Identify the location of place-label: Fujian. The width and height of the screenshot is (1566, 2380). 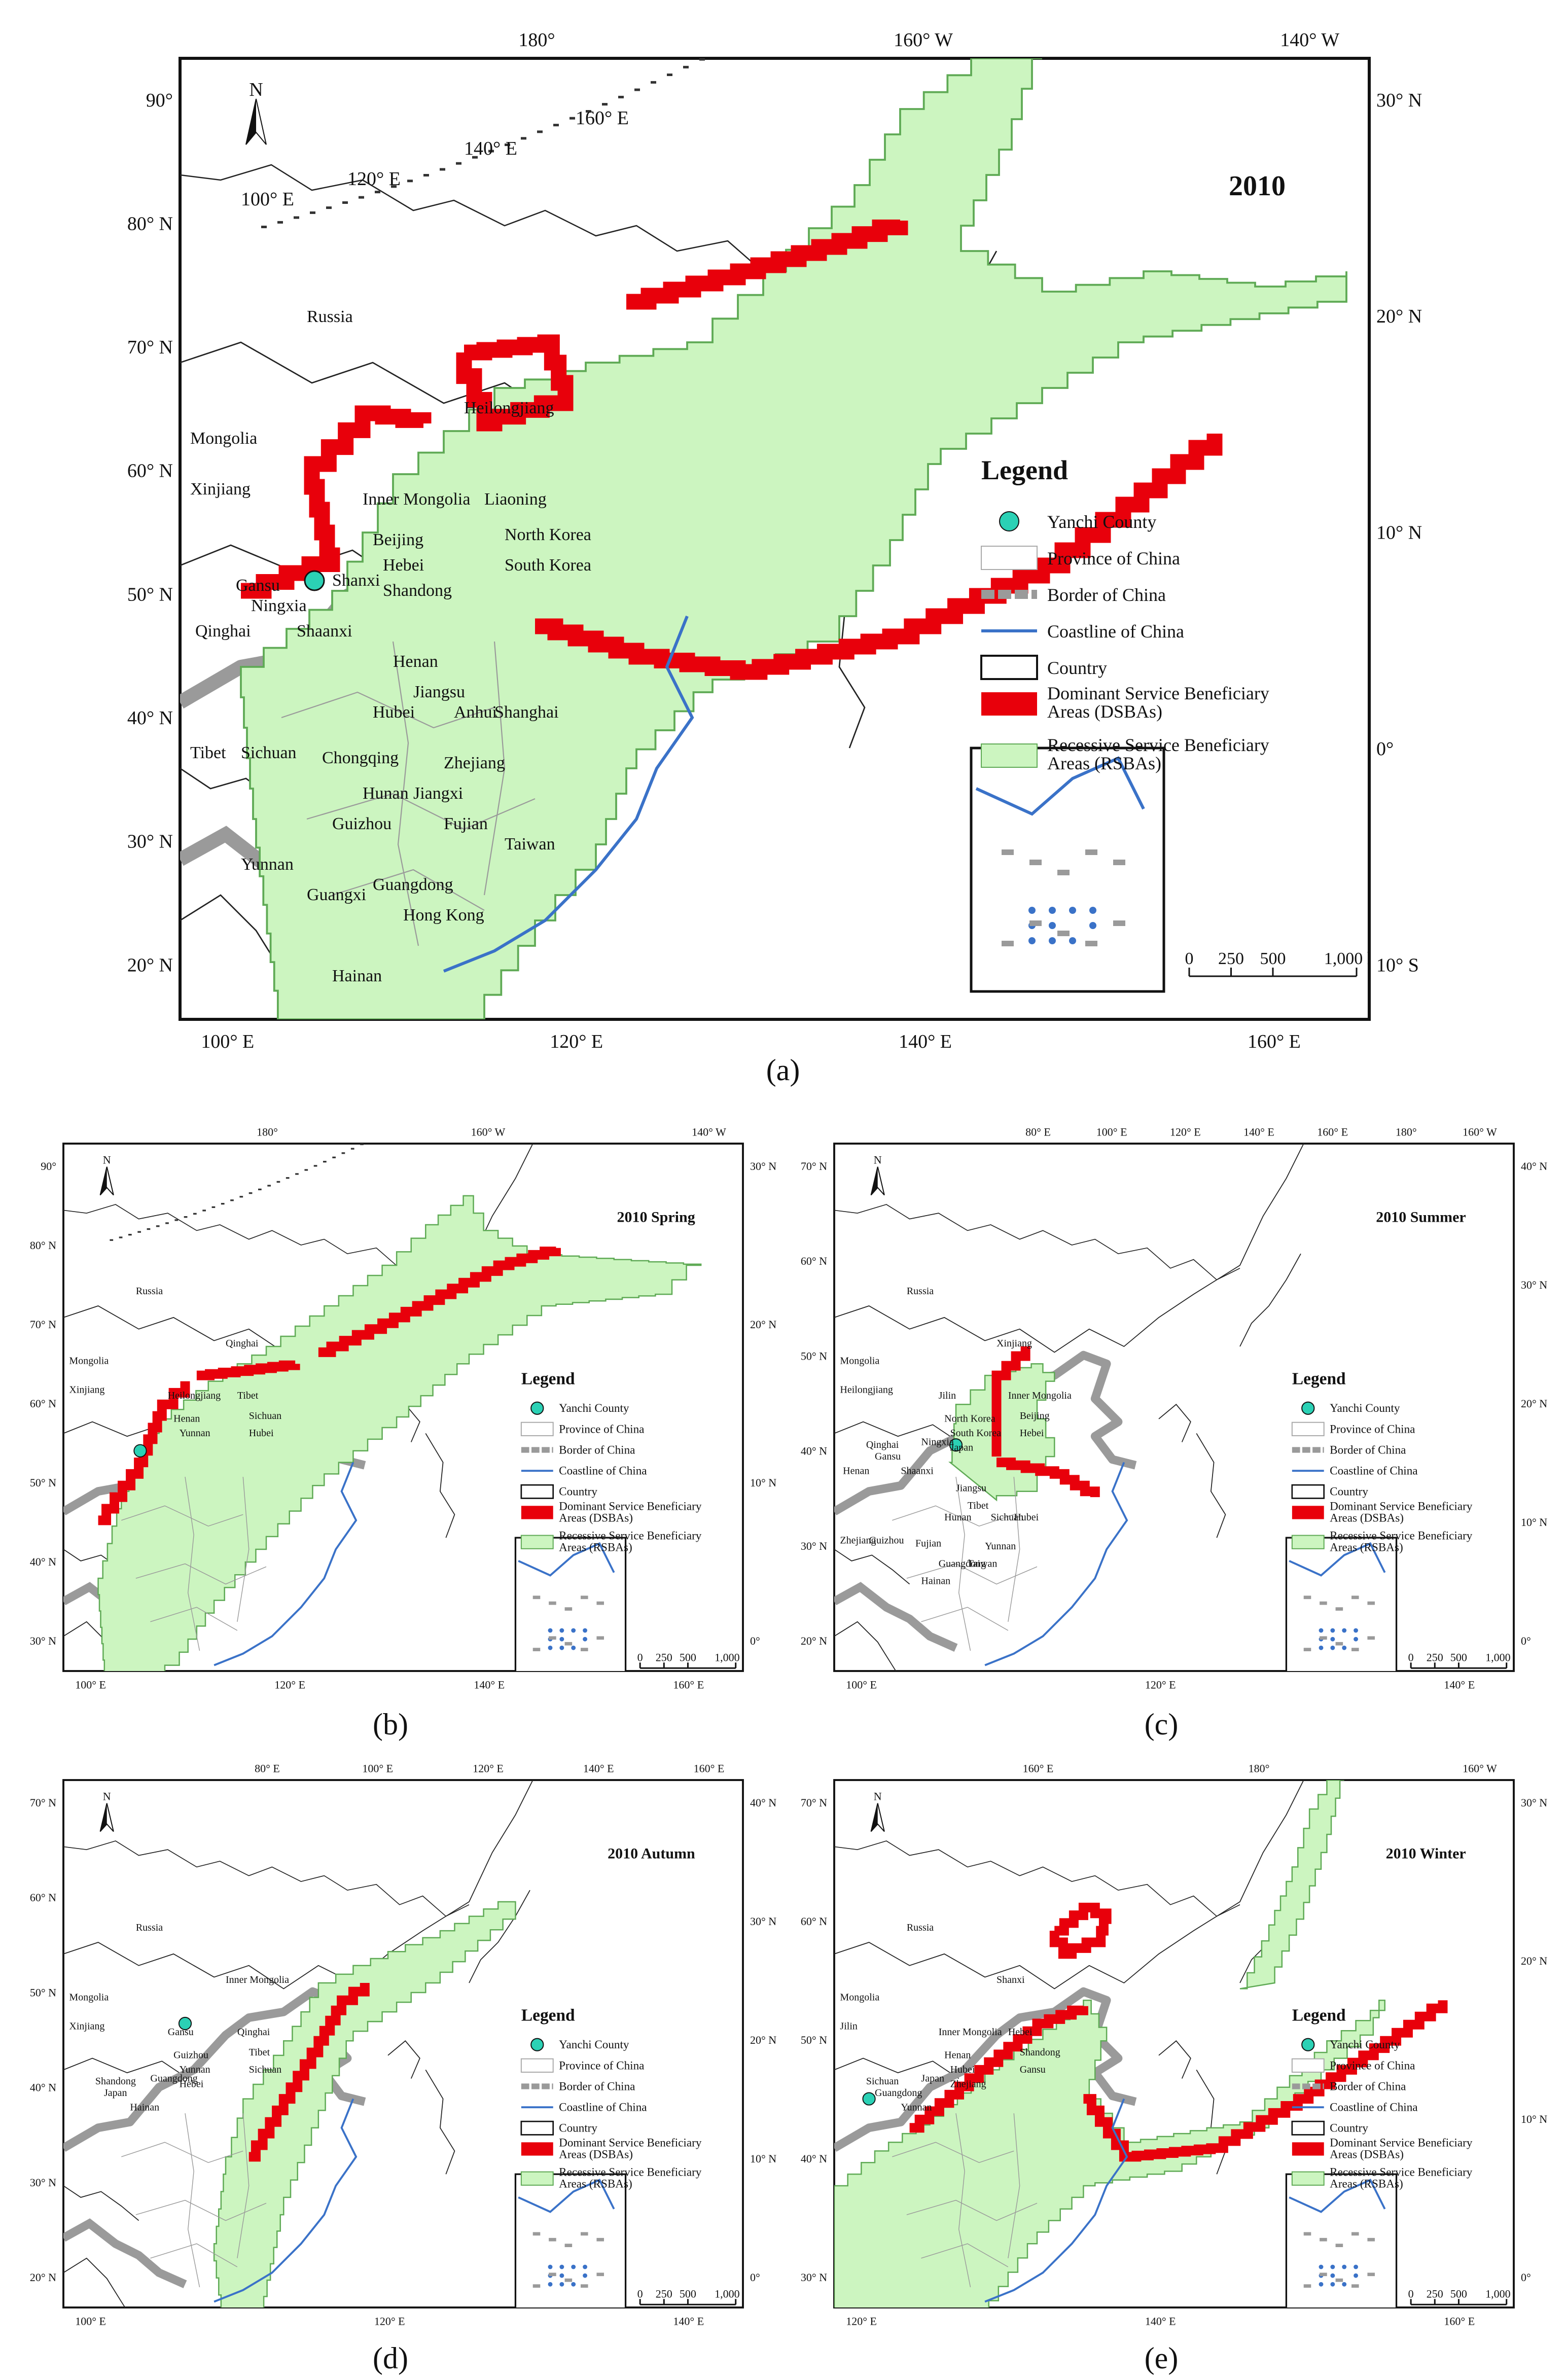
(928, 1543).